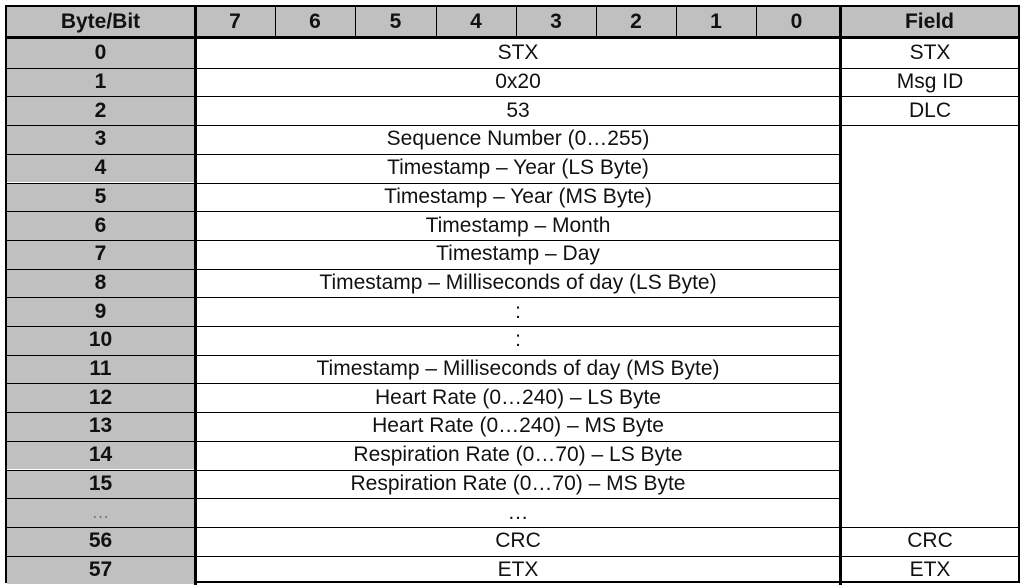 The image size is (1024, 587). I want to click on byte-content: STX, so click(518, 53).